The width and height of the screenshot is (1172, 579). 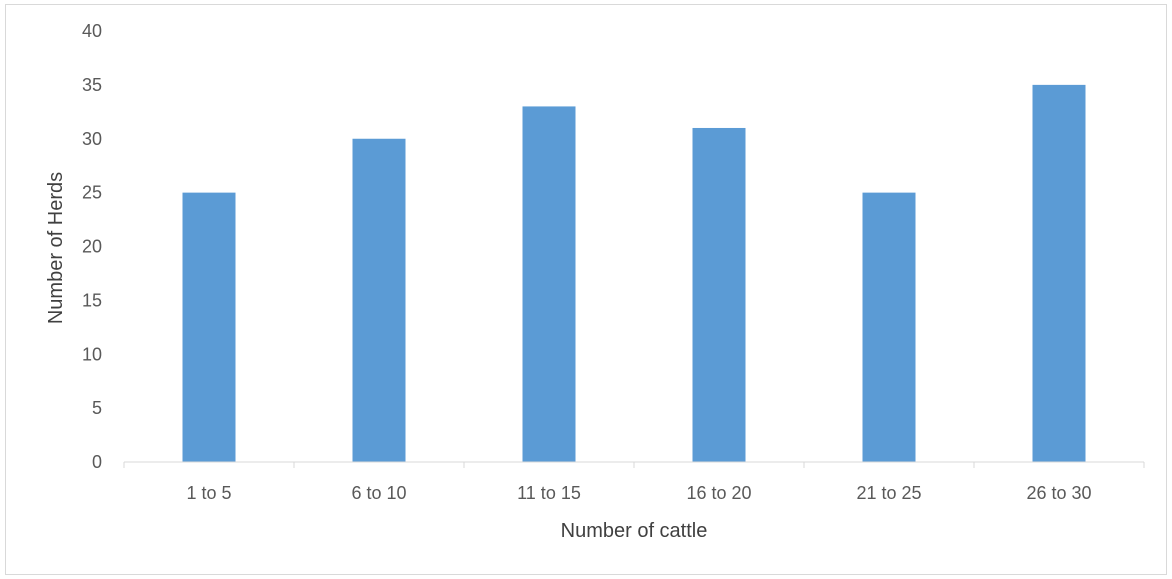 What do you see at coordinates (92, 300) in the screenshot?
I see `y-tick-label: 15` at bounding box center [92, 300].